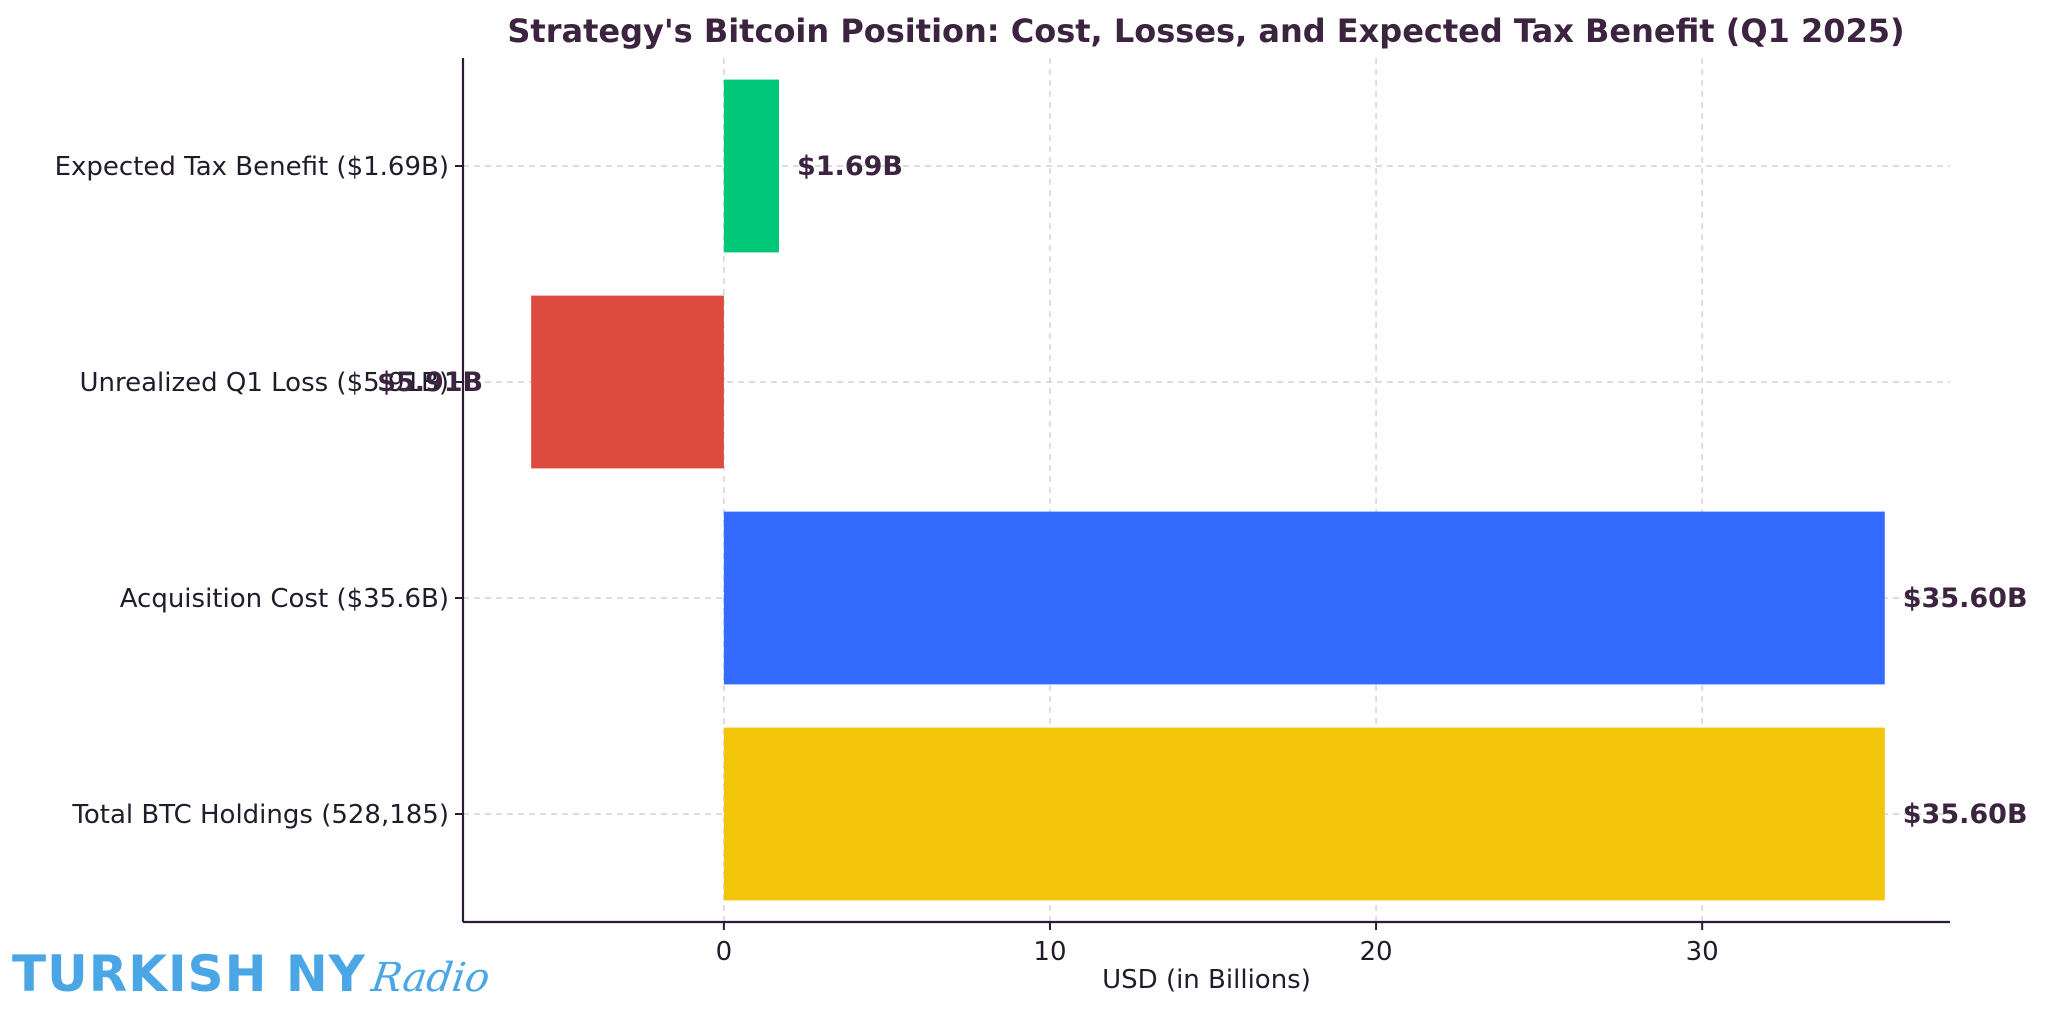 The width and height of the screenshot is (2048, 1015). What do you see at coordinates (1206, 980) in the screenshot?
I see `x-axis-title: USD (in Billions)` at bounding box center [1206, 980].